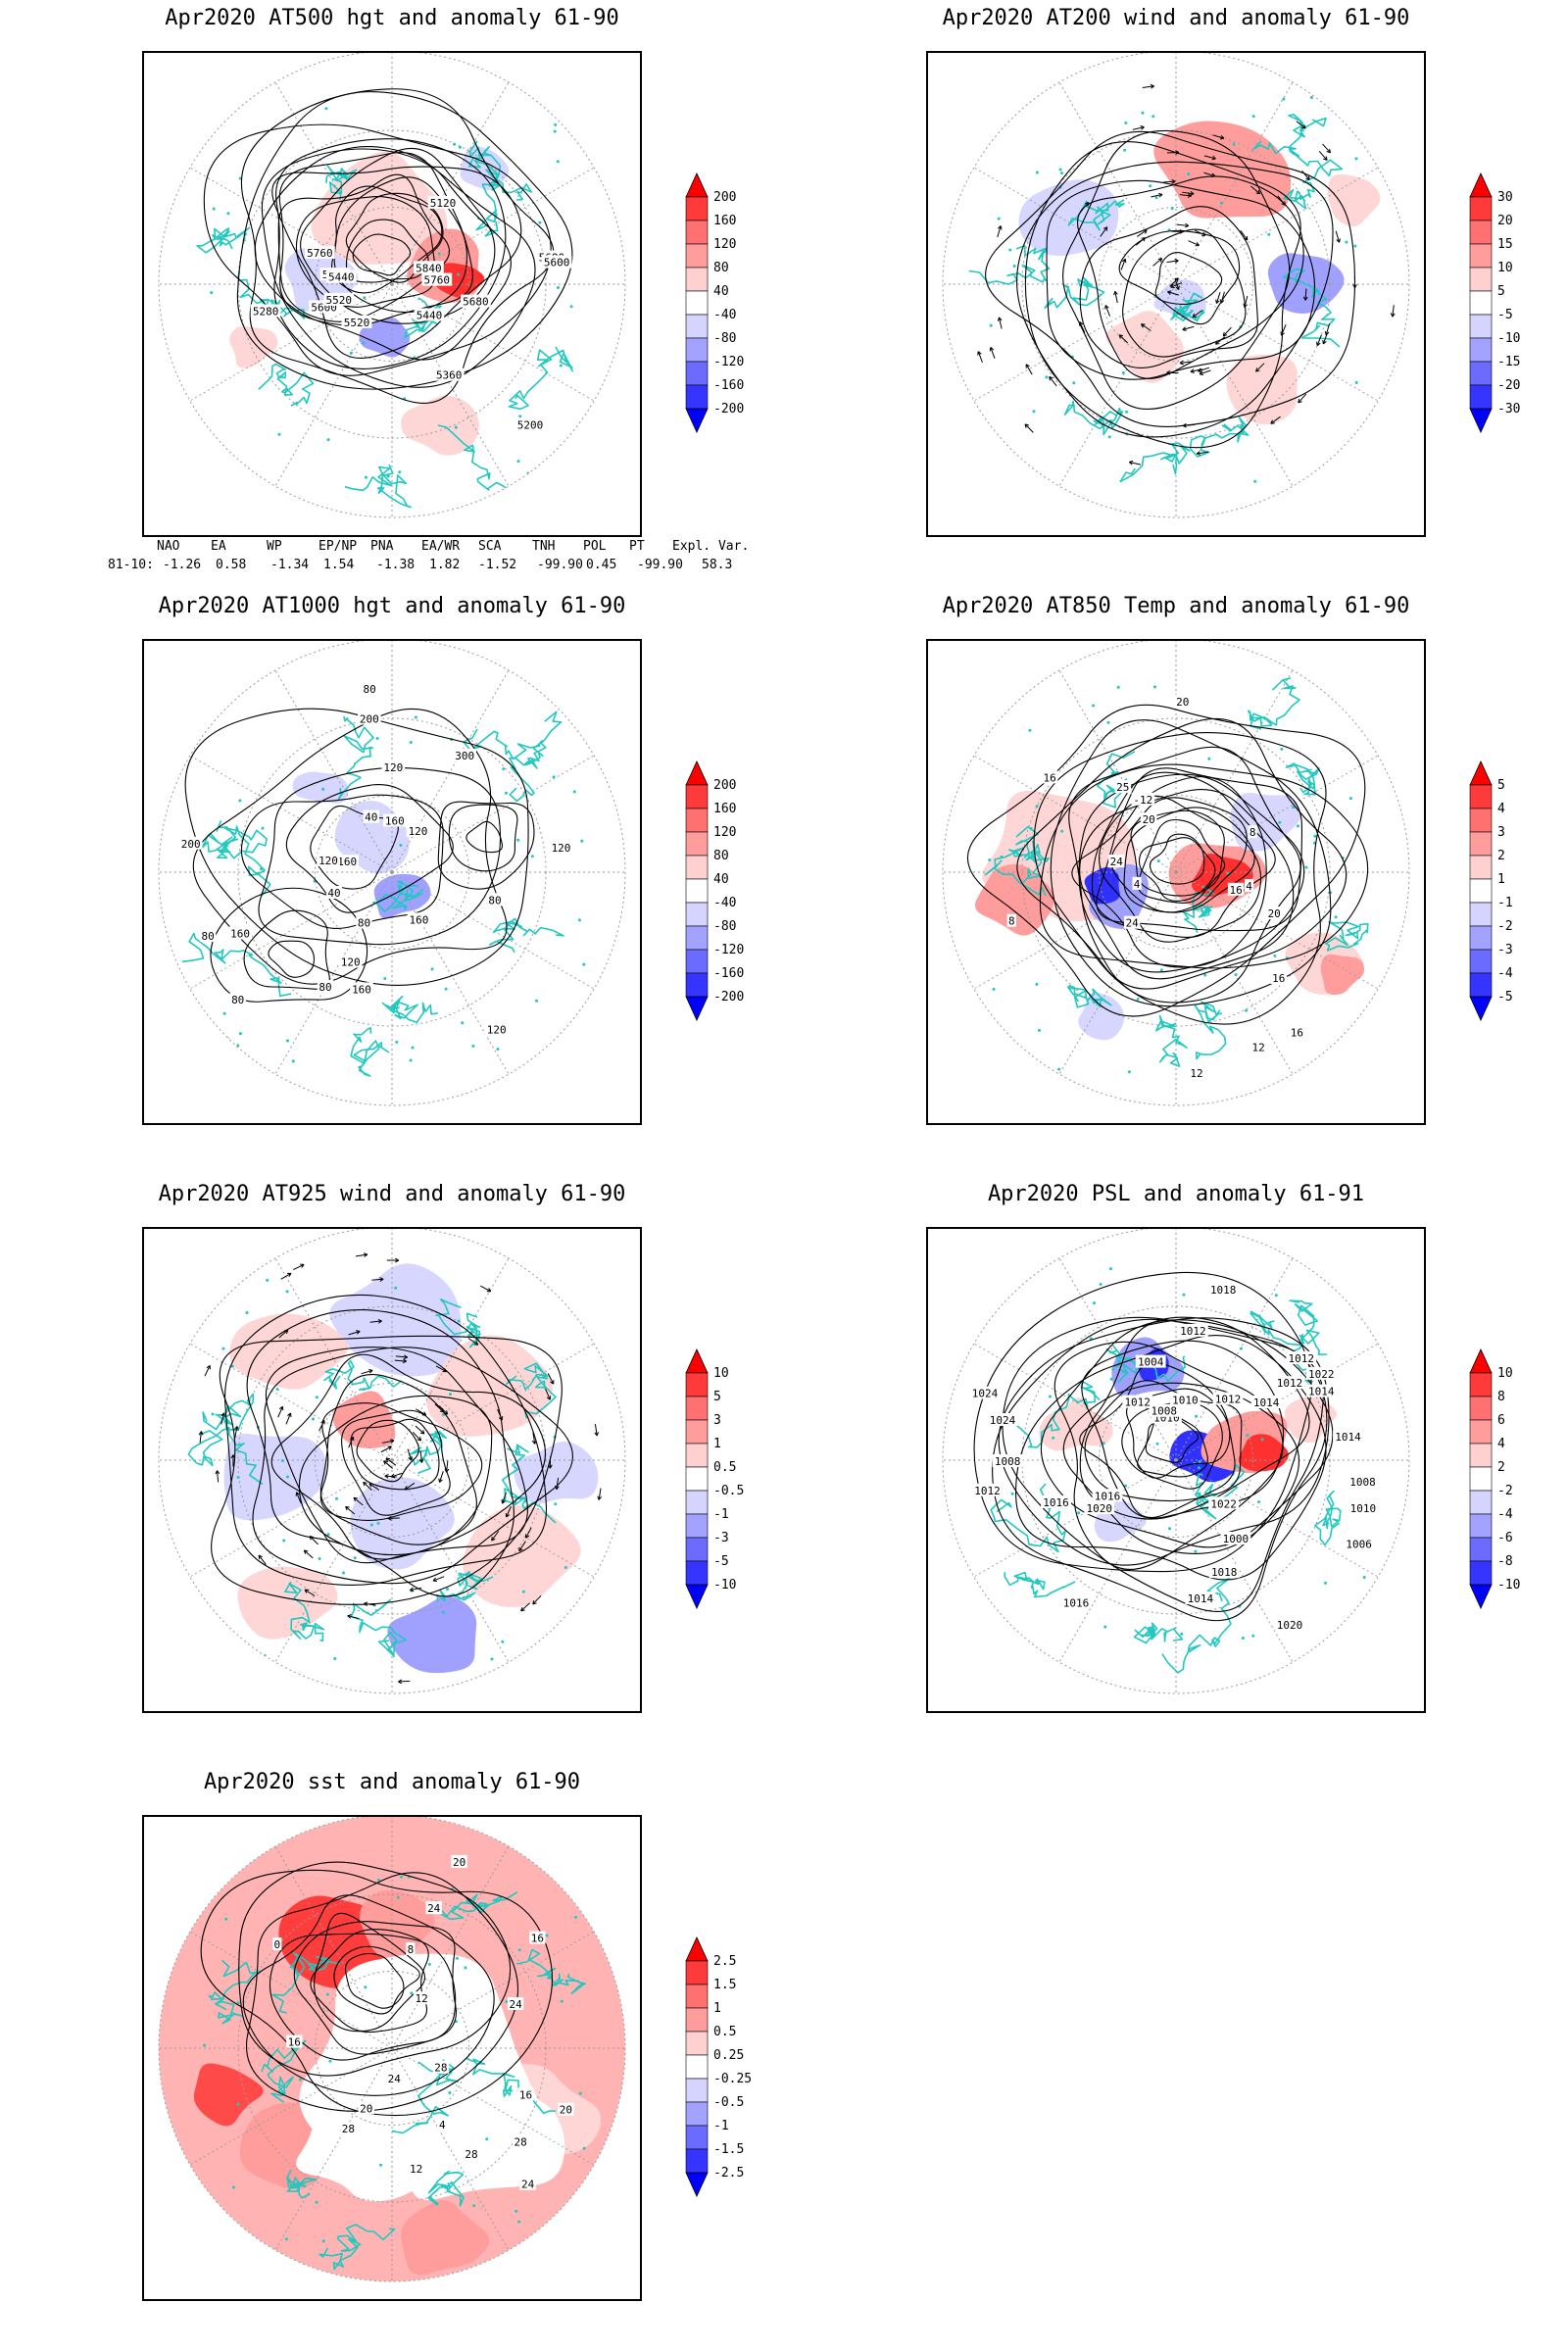  I want to click on colorbar-label: 5, so click(717, 1397).